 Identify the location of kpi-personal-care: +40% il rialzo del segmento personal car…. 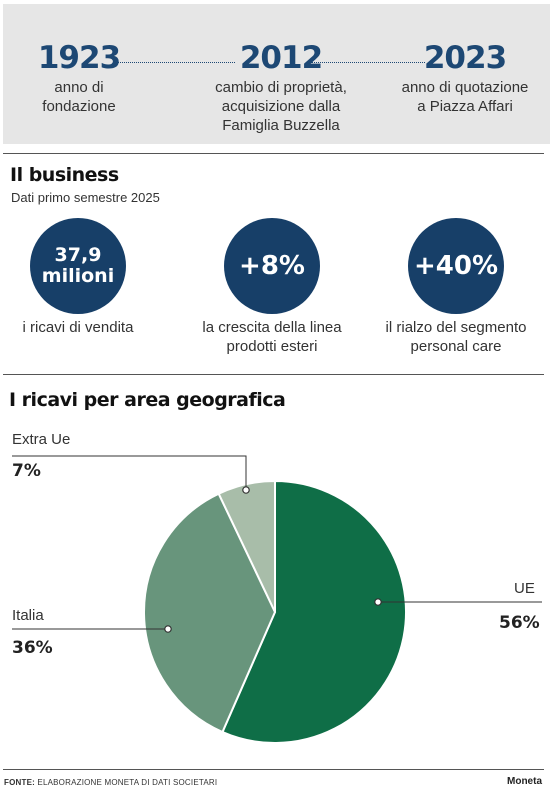
(456, 287).